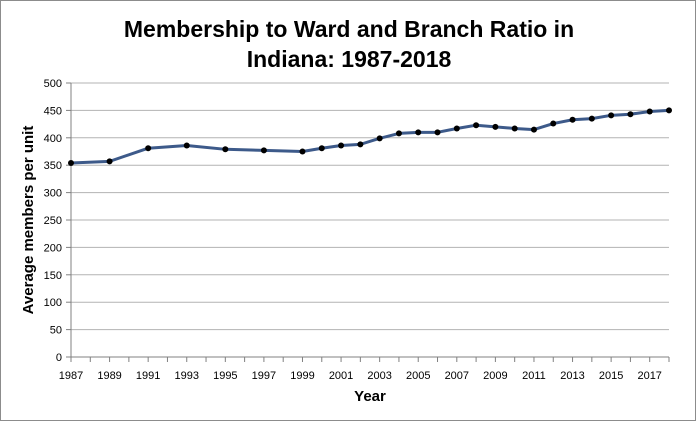 Image resolution: width=696 pixels, height=421 pixels. I want to click on series-line, so click(370, 136).